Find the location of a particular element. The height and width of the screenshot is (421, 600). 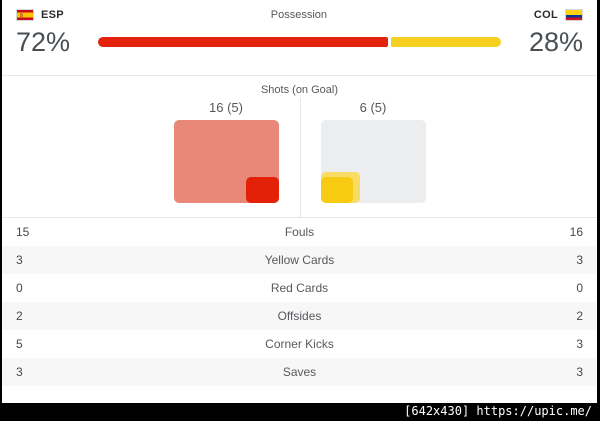

away-stat-value: 2 is located at coordinates (579, 316).